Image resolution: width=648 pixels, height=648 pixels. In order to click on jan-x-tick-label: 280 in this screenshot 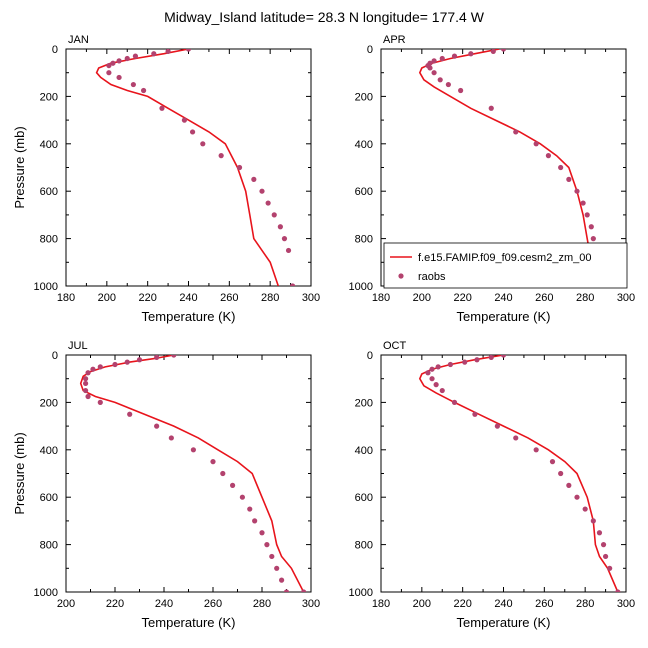, I will do `click(270, 298)`.